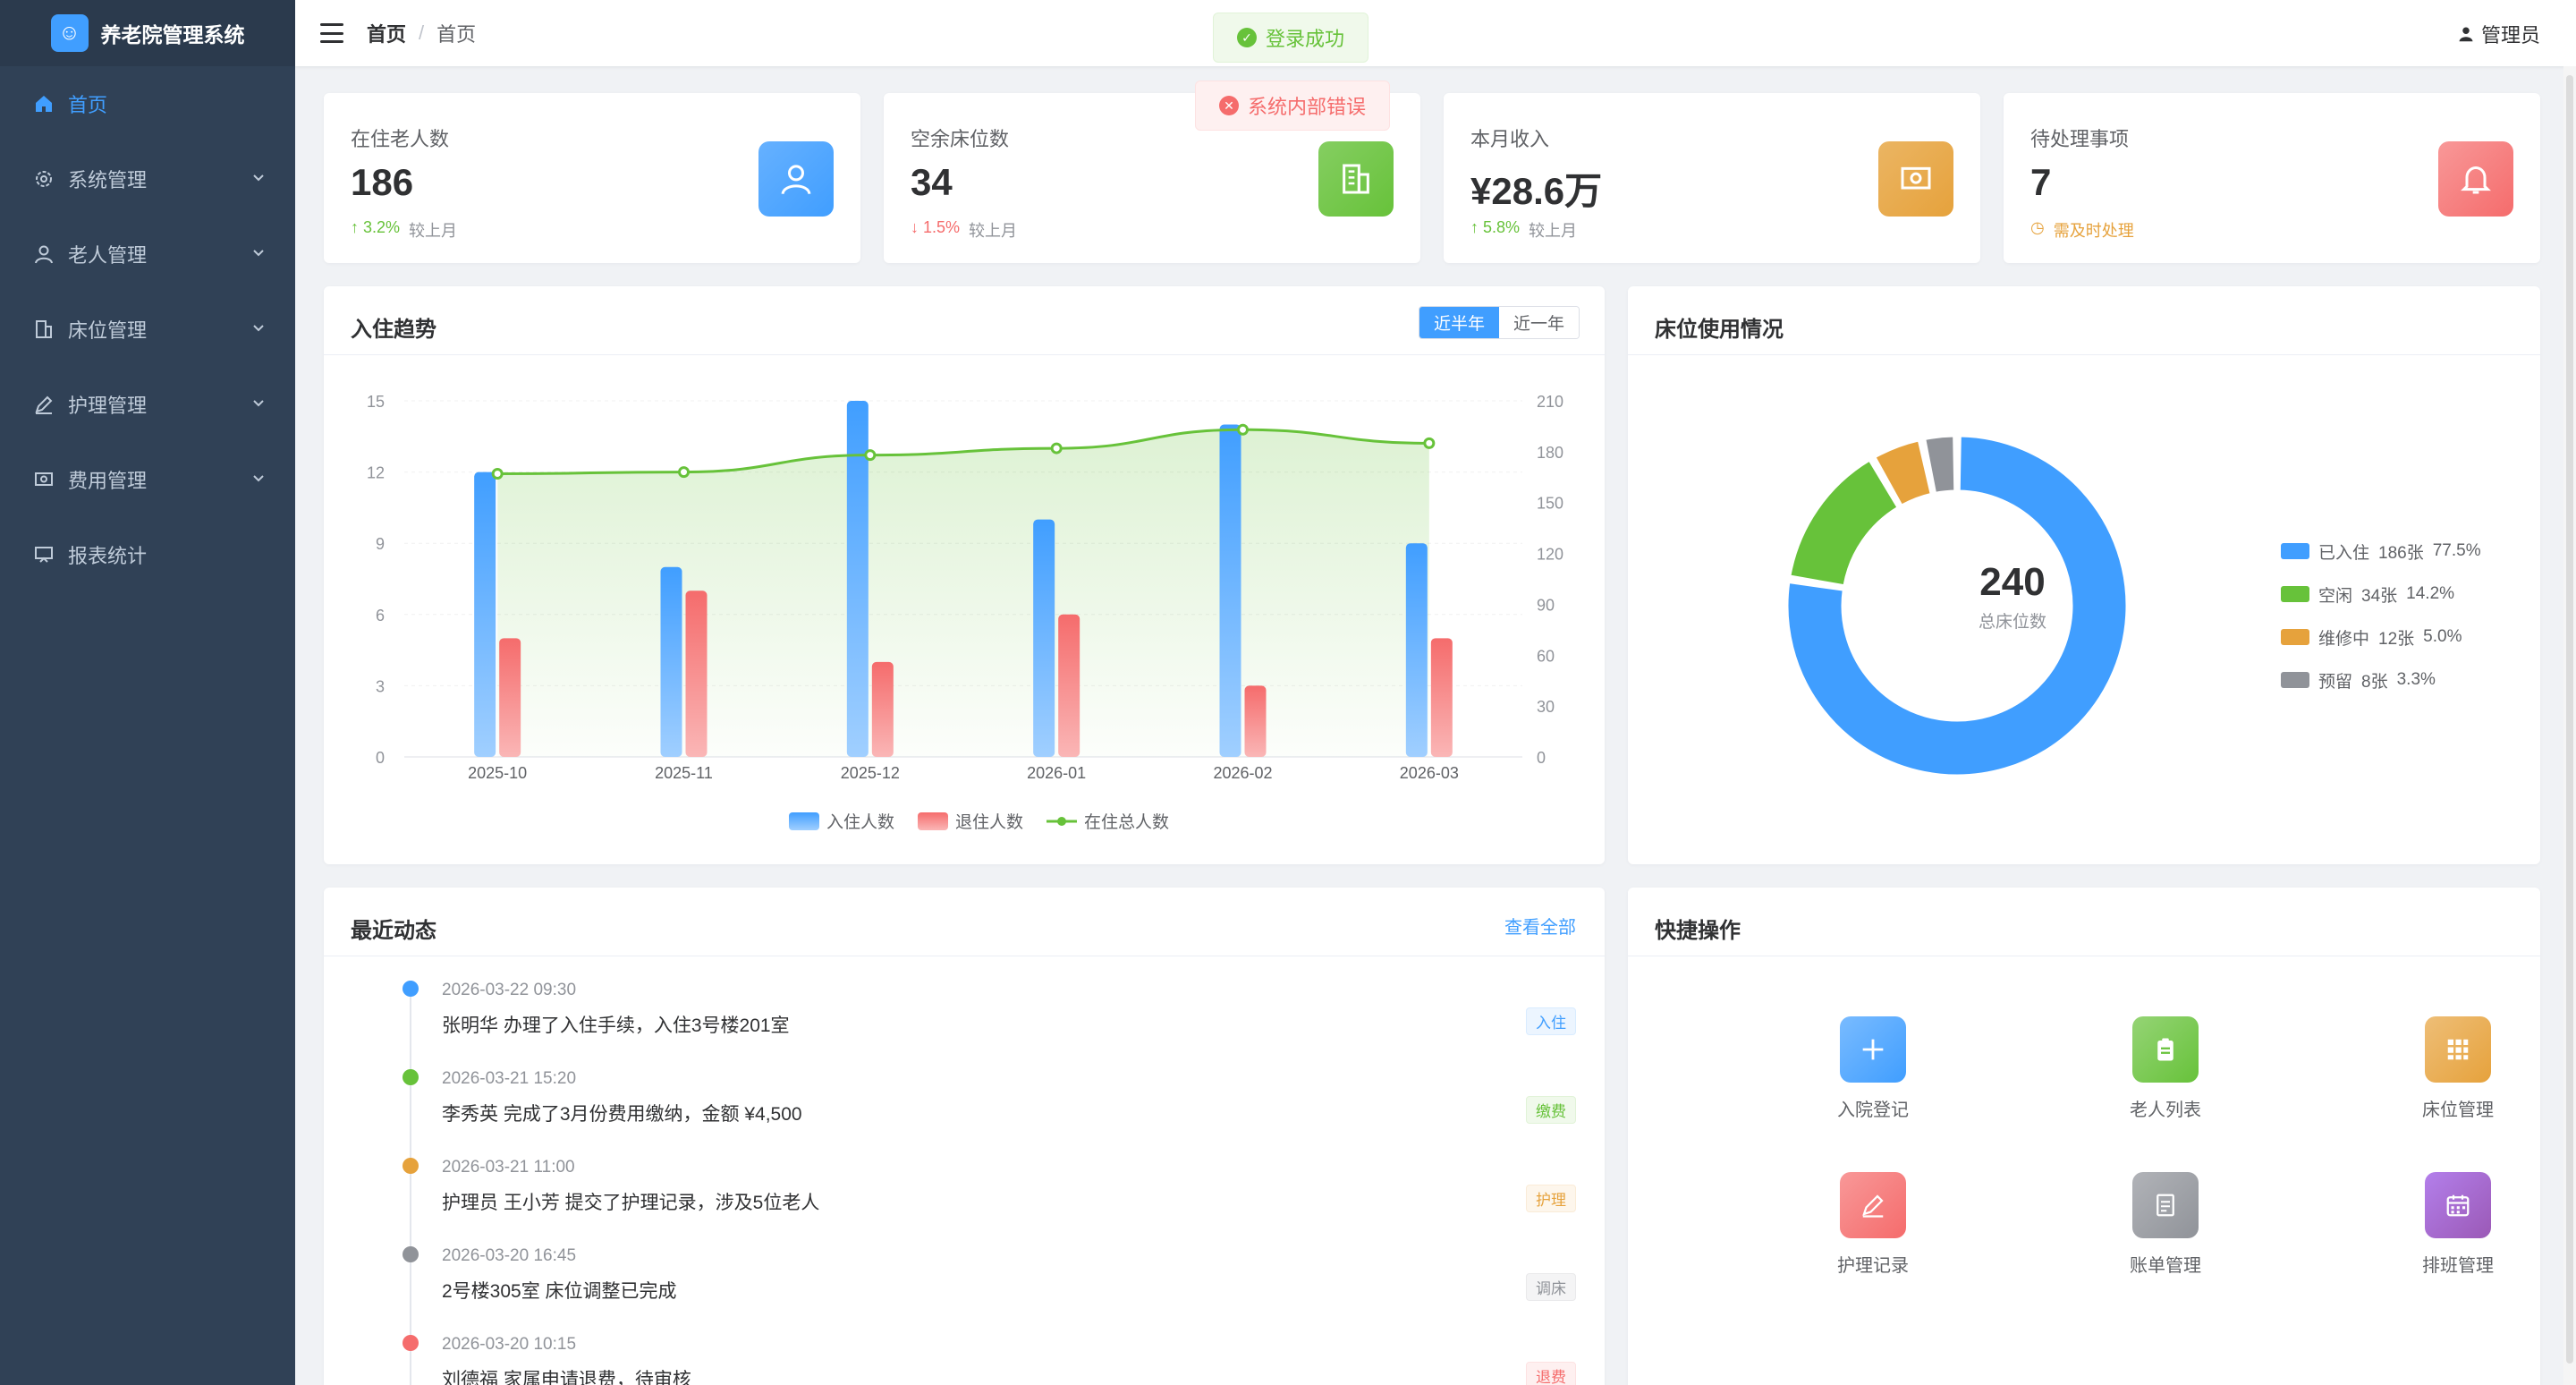 This screenshot has height=1385, width=2576. What do you see at coordinates (1459, 322) in the screenshot?
I see `toggle-half-year: 近半年` at bounding box center [1459, 322].